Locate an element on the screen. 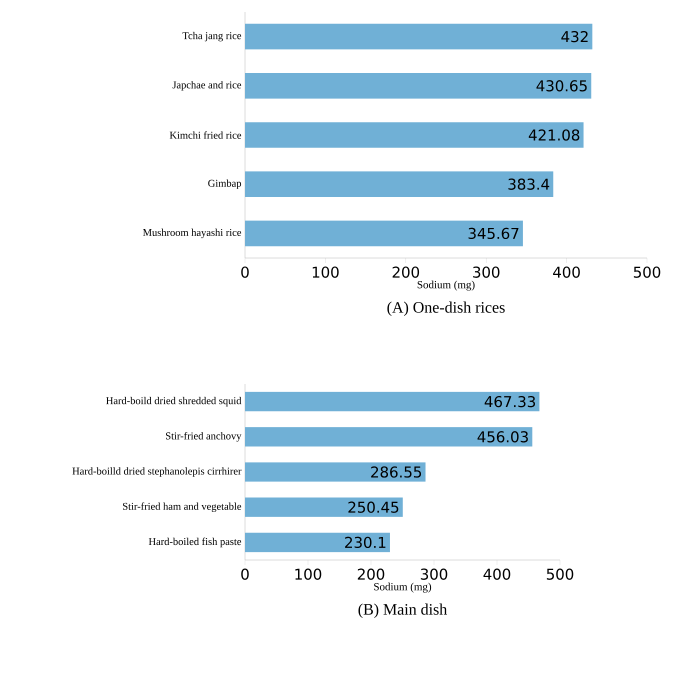 This screenshot has height=683, width=681. y-tick-label: Gimbap is located at coordinates (225, 184).